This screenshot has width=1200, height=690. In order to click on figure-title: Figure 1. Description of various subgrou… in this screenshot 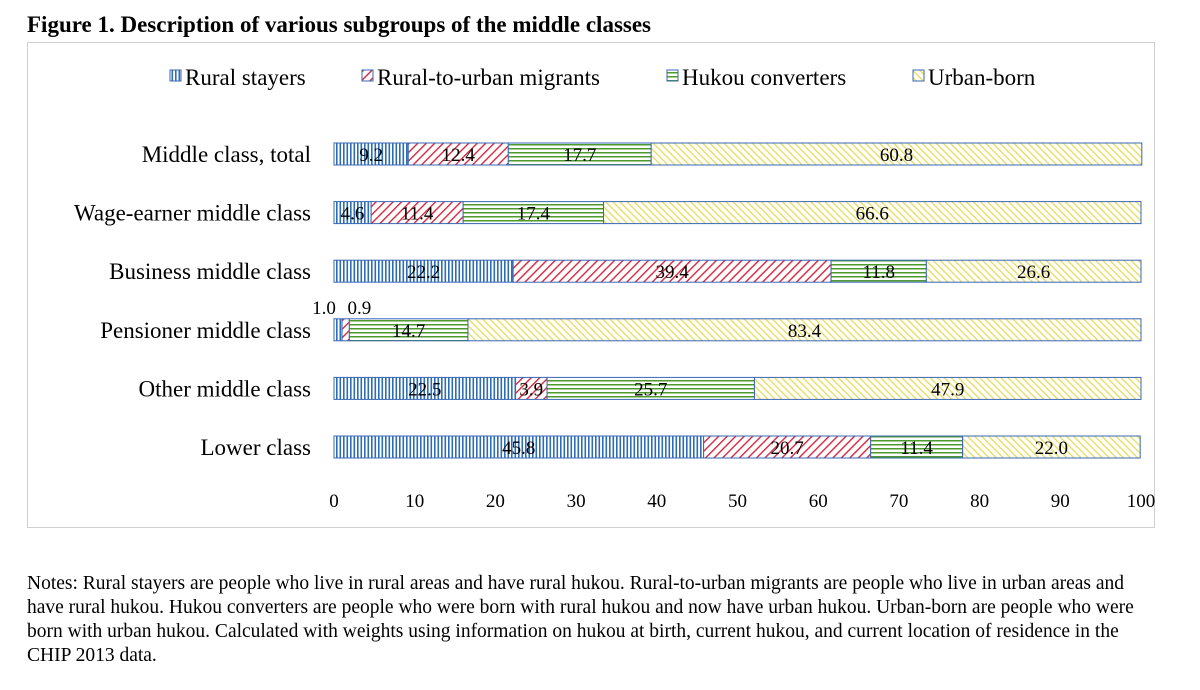, I will do `click(339, 24)`.